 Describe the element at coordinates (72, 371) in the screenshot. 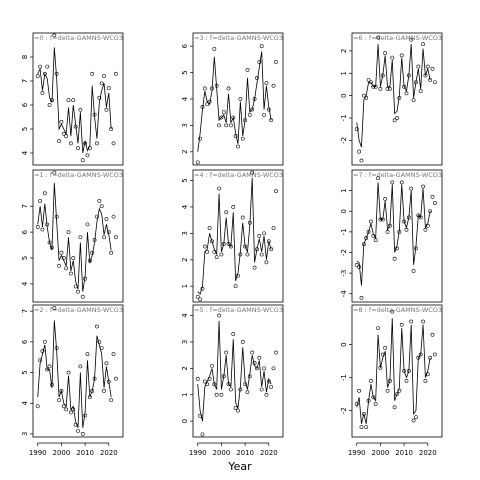

I see `panel-2: =2 : f=delta-GAMNS-WCO3 3 4 5 6 7` at that location.